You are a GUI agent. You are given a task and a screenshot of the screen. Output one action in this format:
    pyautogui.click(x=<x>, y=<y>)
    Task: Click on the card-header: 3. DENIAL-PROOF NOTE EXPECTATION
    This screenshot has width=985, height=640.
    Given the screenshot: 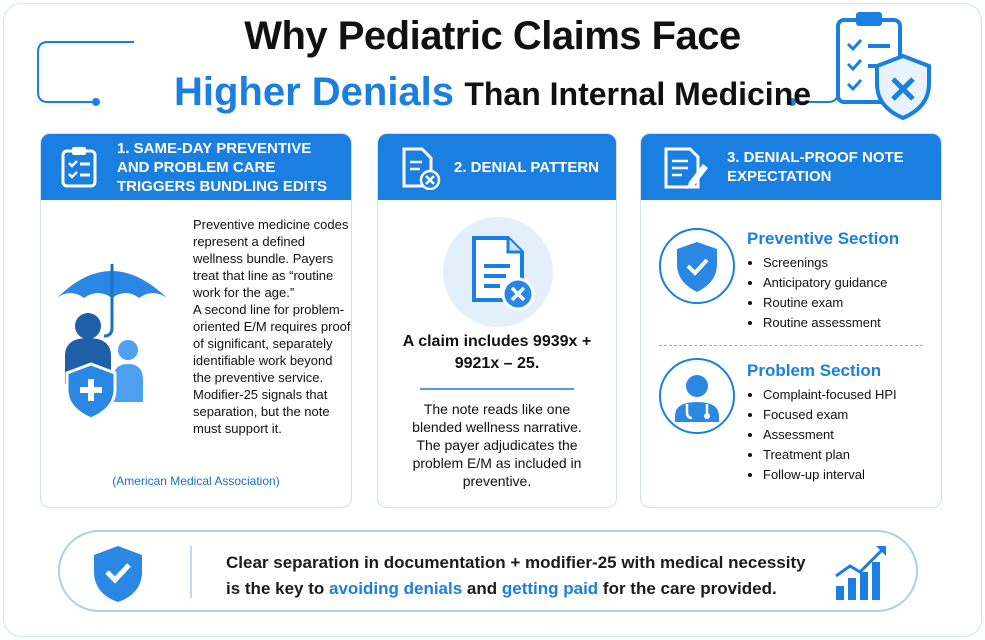 What is the action you would take?
    pyautogui.click(x=791, y=167)
    